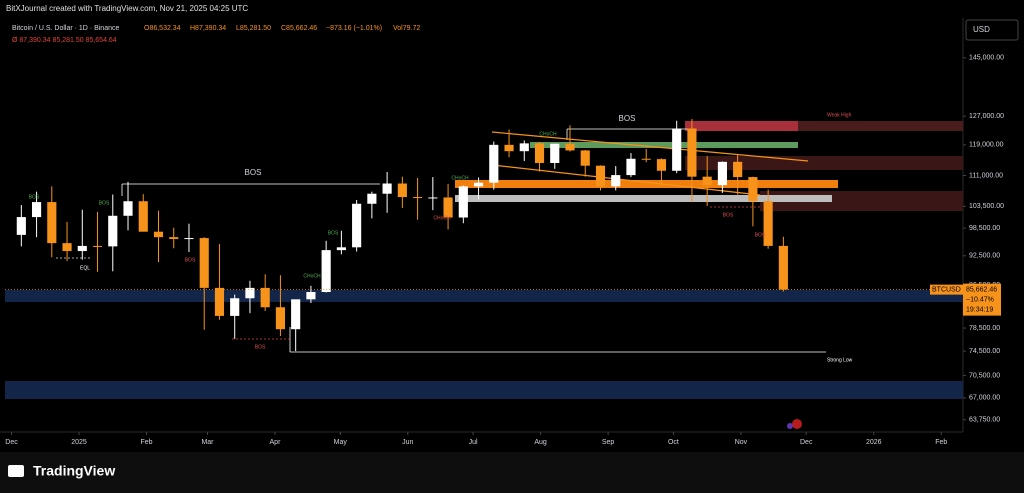  I want to click on symbol: Bitcoin / U.S. Dollar · 1D · Binance, so click(65, 28).